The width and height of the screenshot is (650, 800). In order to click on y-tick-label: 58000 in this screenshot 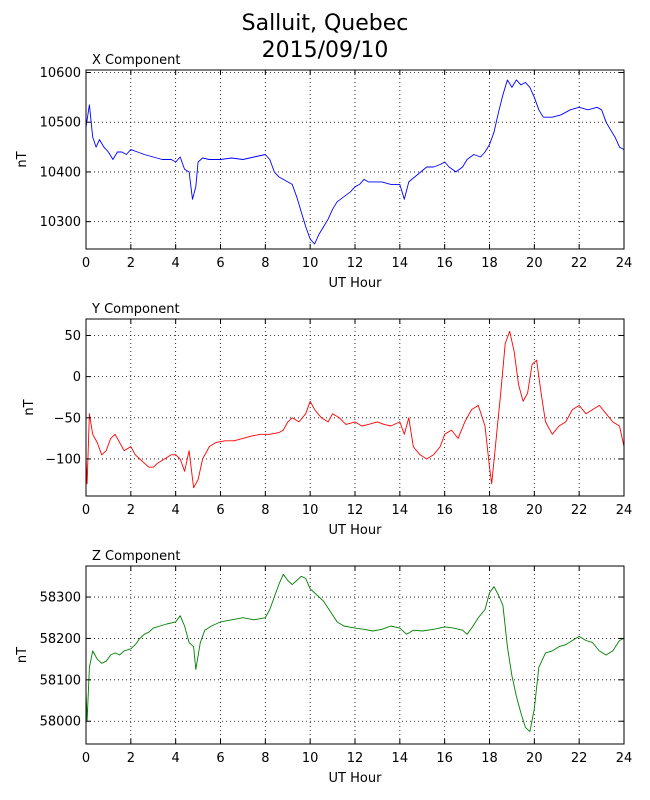, I will do `click(60, 722)`.